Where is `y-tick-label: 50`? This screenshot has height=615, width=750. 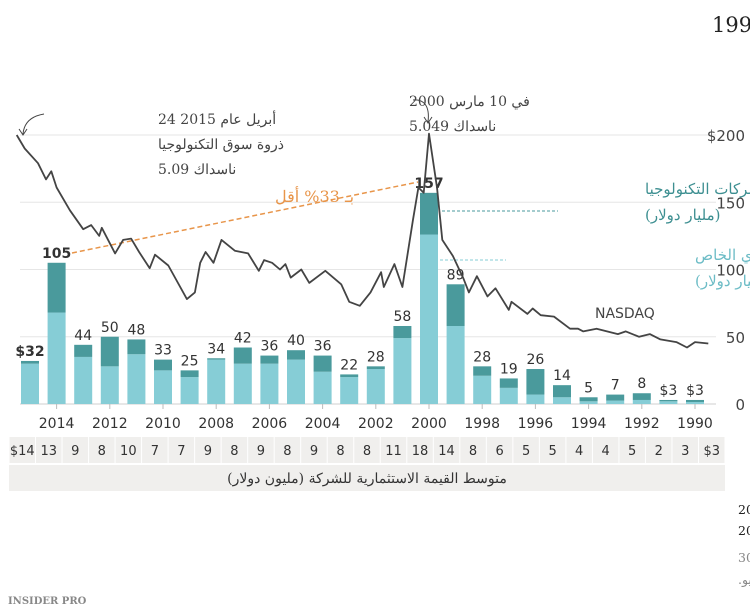 y-tick-label: 50 is located at coordinates (735, 338).